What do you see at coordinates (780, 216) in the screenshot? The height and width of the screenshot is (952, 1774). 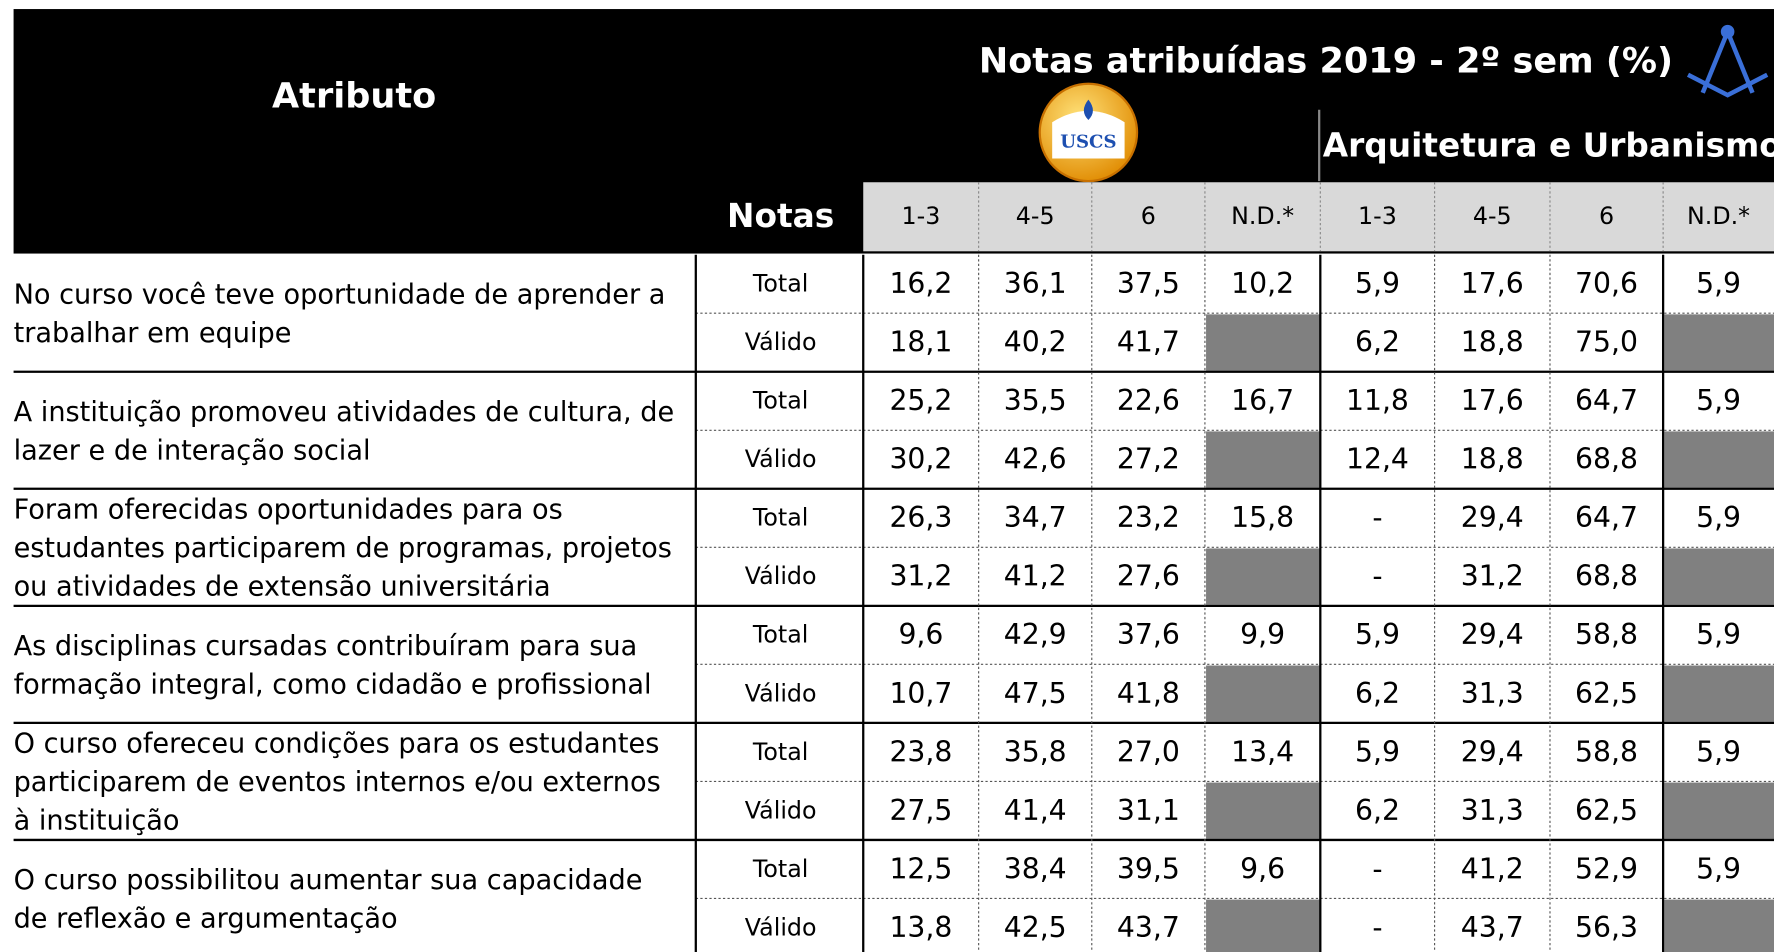 I see `notas-label: Notas` at bounding box center [780, 216].